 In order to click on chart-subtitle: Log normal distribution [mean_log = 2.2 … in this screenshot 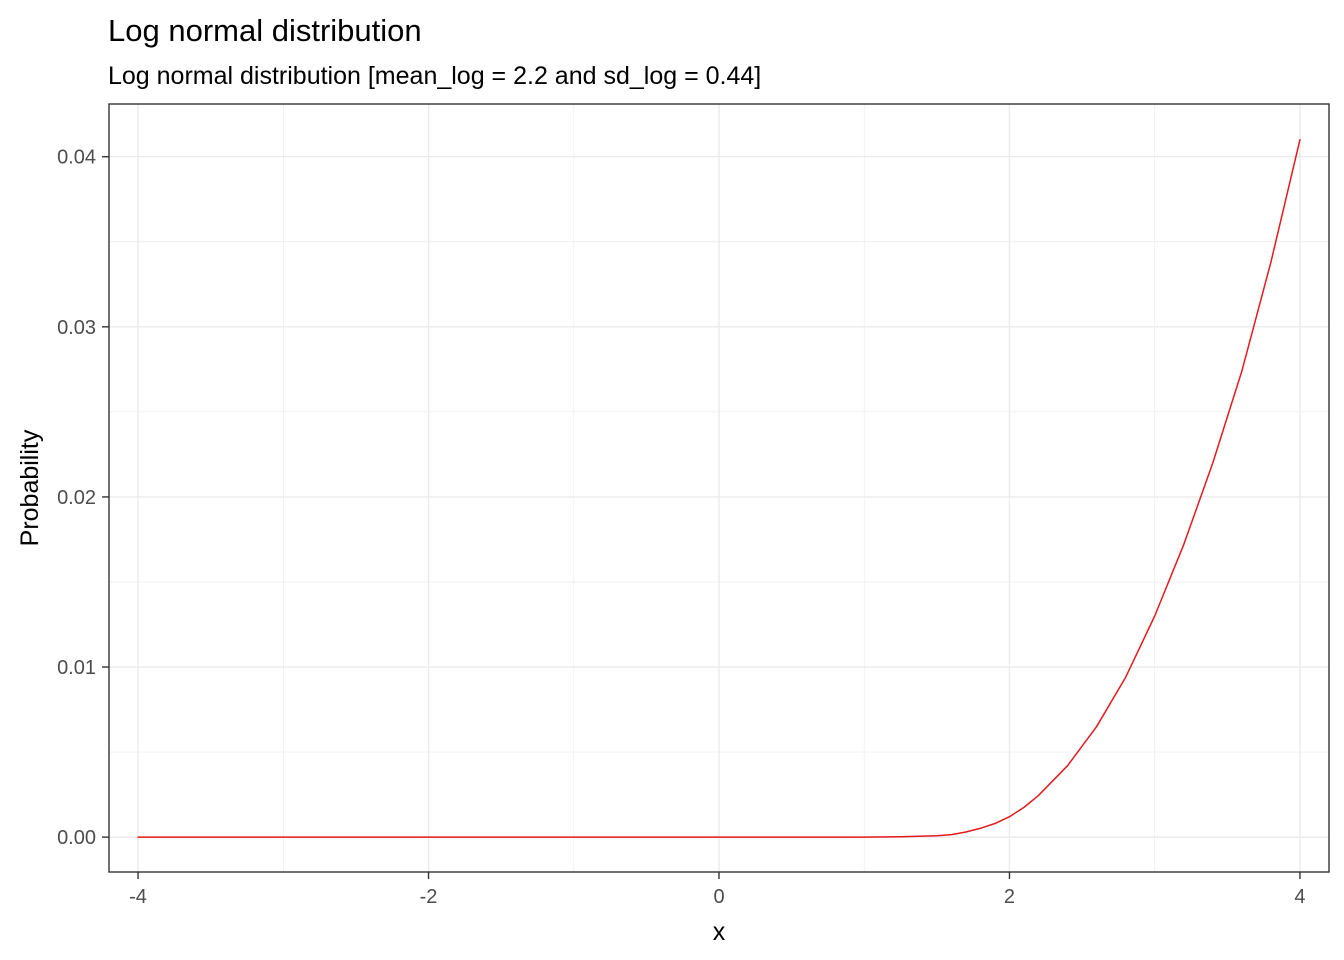, I will do `click(434, 76)`.